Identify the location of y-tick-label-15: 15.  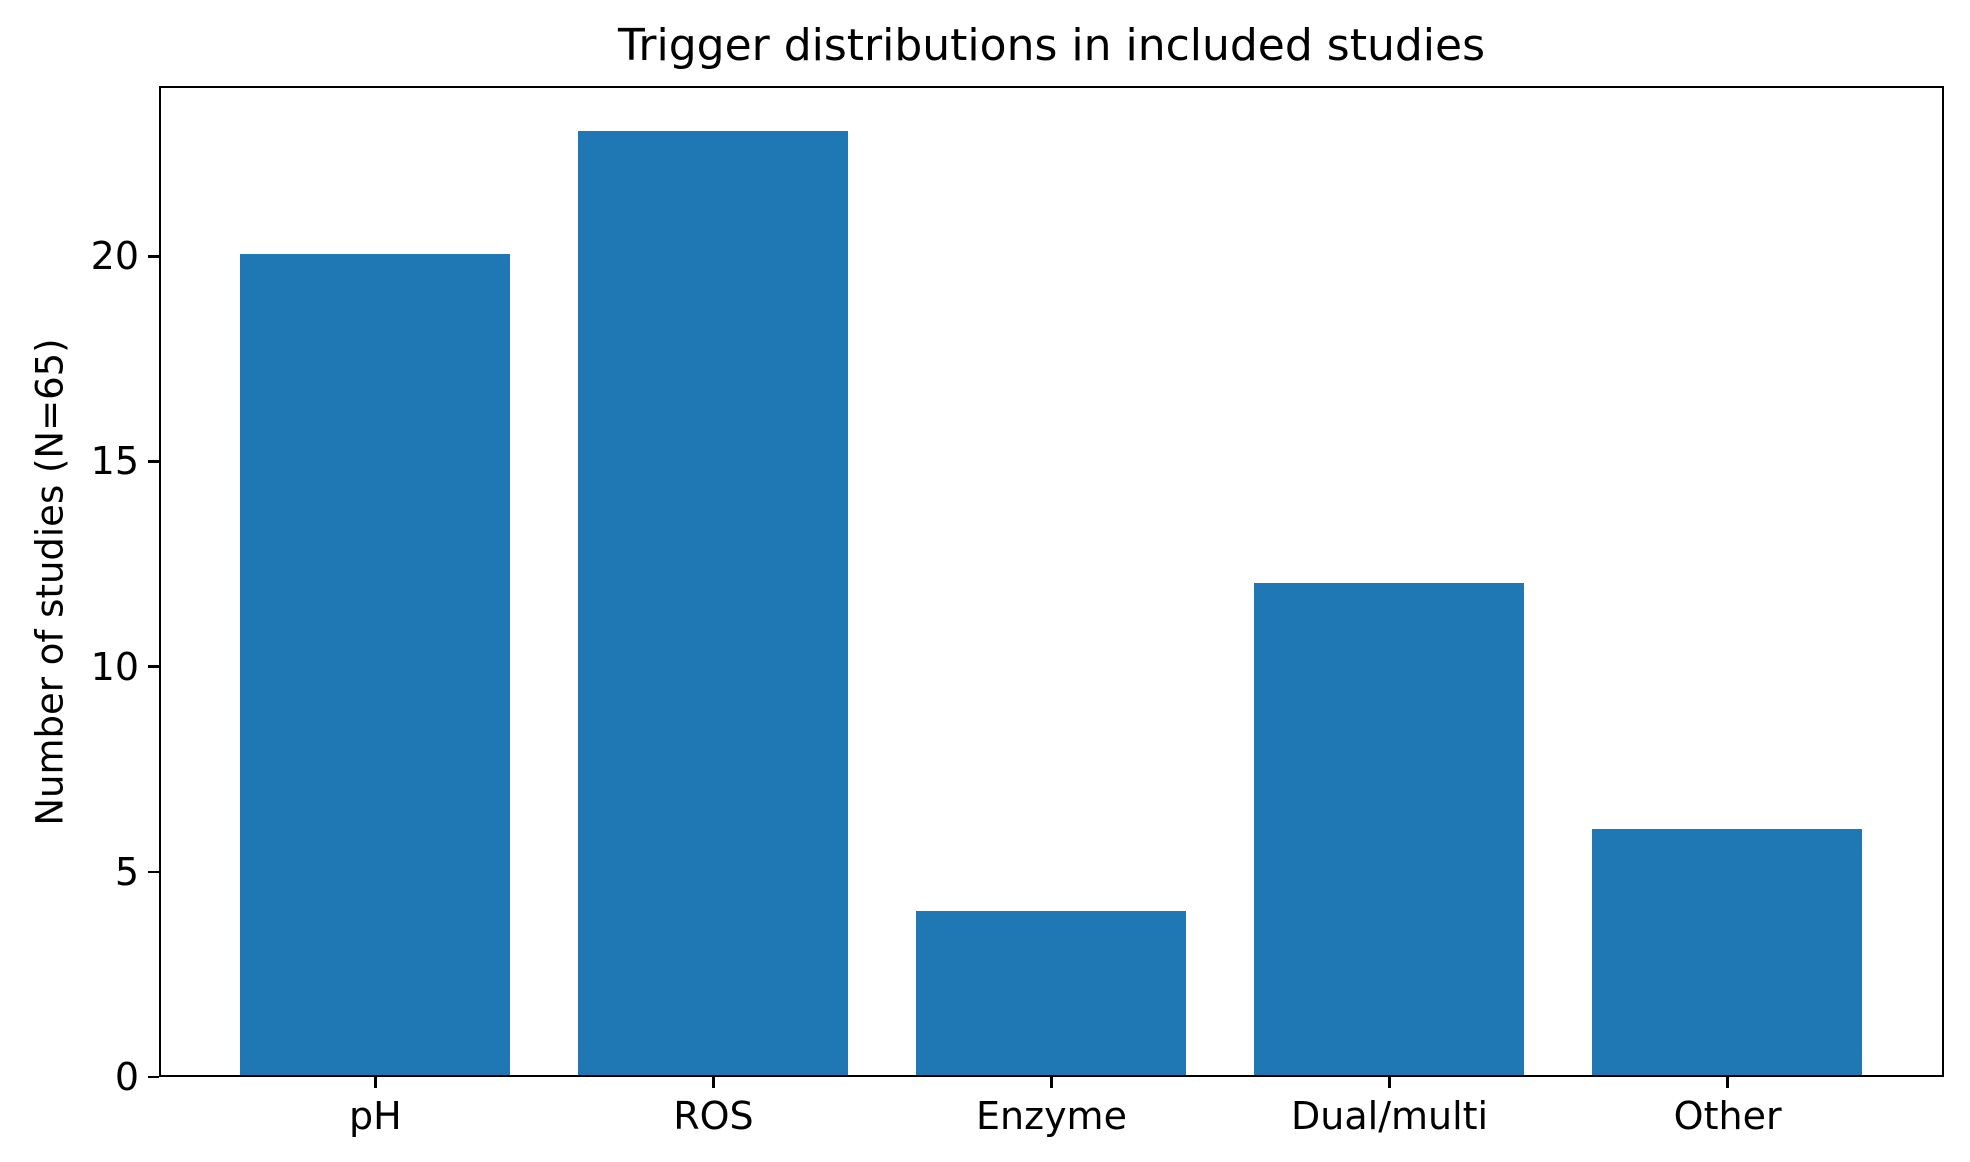
(114, 461).